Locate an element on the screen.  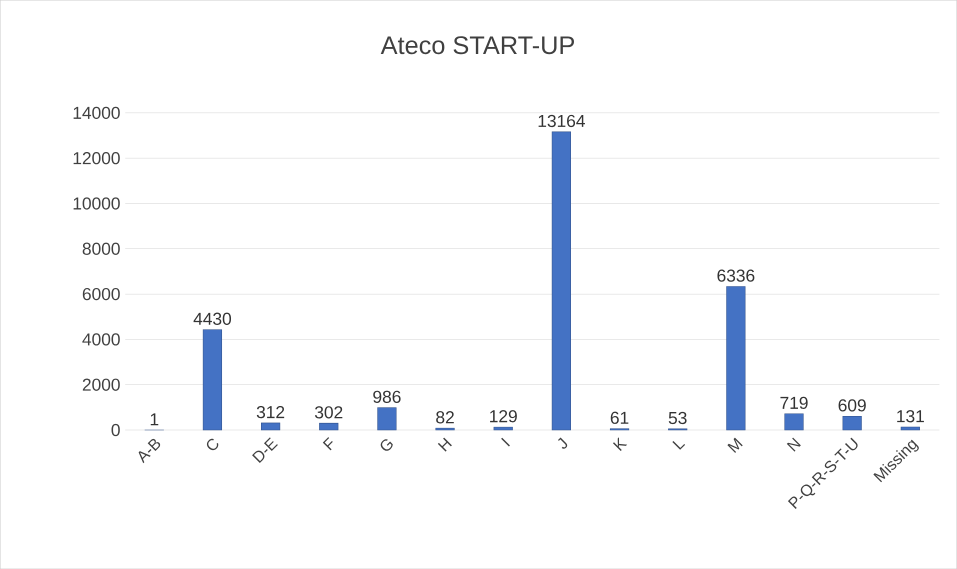
y-tick-label: 14000 is located at coordinates (97, 112).